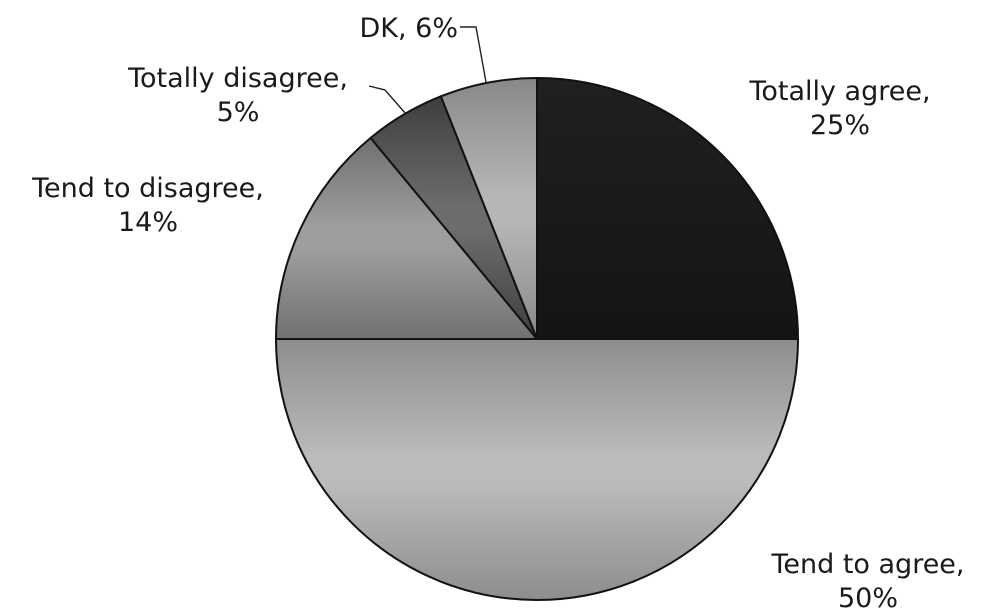  What do you see at coordinates (387, 100) in the screenshot?
I see `leader-line-totally-disagree` at bounding box center [387, 100].